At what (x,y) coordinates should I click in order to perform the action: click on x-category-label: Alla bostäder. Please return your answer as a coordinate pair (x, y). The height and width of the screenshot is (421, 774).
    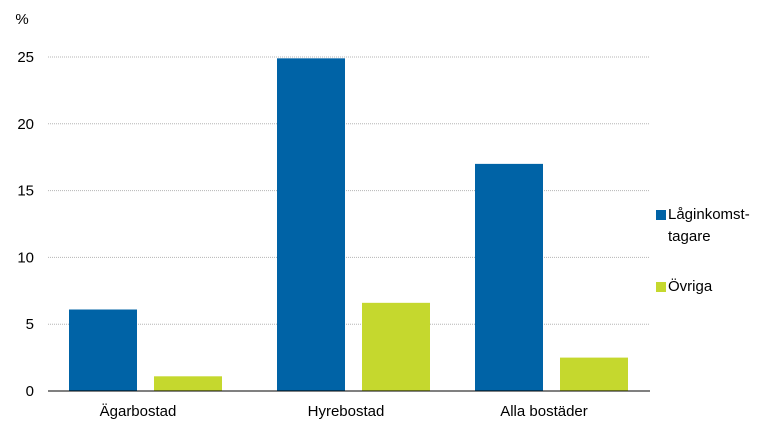
    Looking at the image, I should click on (544, 411).